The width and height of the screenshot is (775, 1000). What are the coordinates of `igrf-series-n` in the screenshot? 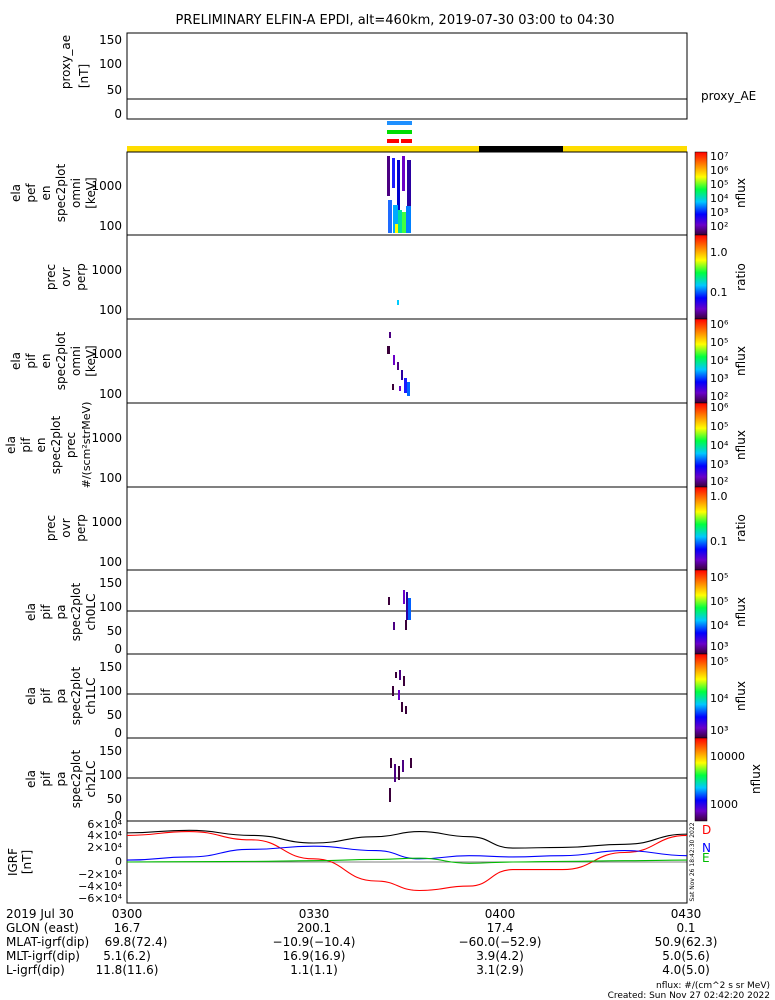 It's located at (407, 853).